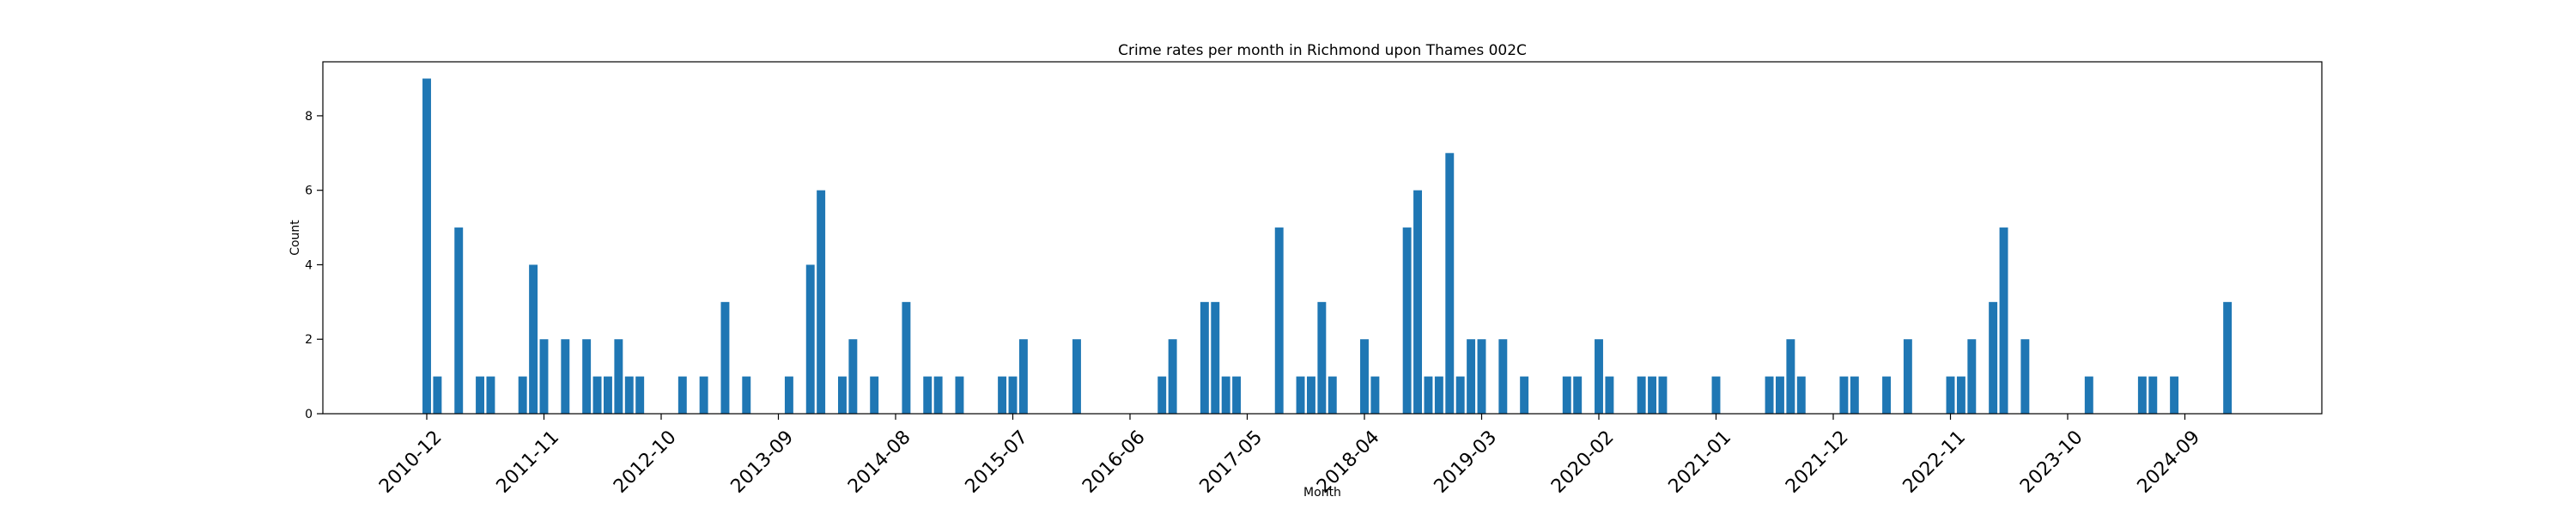 The image size is (2576, 515). Describe the element at coordinates (309, 414) in the screenshot. I see `y-tick-label: 0` at that location.